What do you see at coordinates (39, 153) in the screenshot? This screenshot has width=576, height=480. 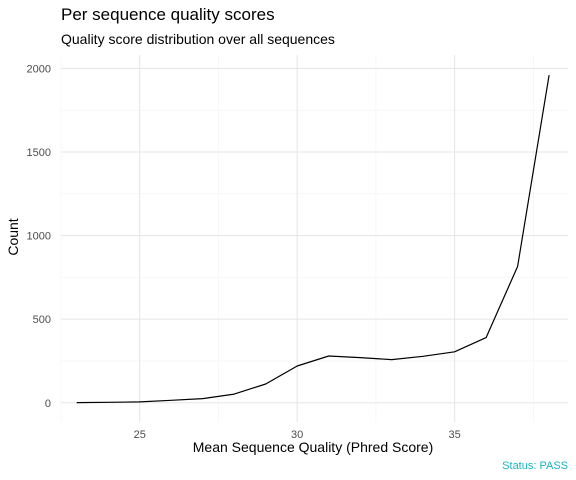 I see `y-tick-label: 1500` at bounding box center [39, 153].